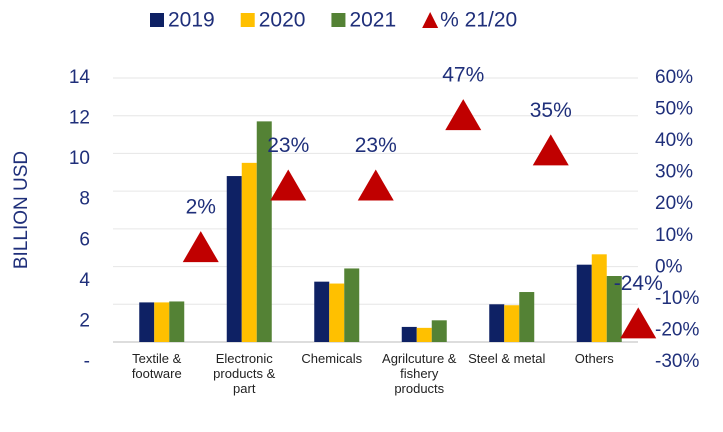  I want to click on y-axis-label: BILLION USD, so click(21, 210).